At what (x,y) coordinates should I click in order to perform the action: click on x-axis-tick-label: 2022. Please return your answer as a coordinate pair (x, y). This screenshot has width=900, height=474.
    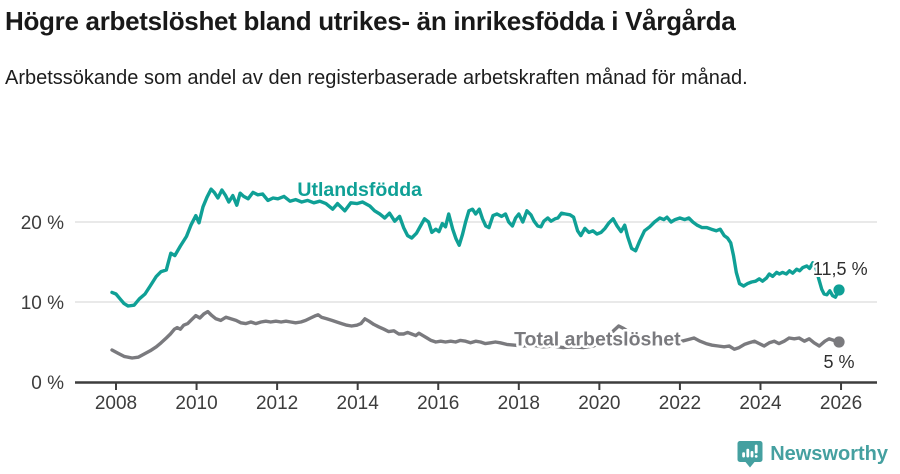
    Looking at the image, I should click on (680, 403).